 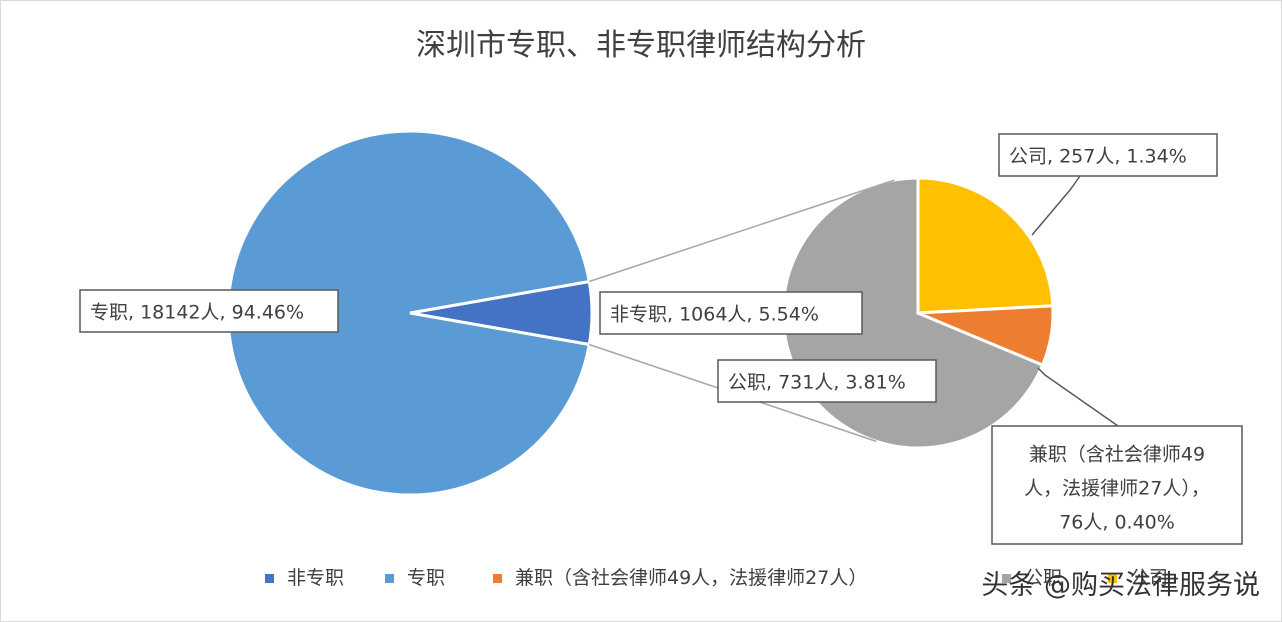 I want to click on legend-item-2: 兼职（含社会律师49人，法援律师27人）, so click(x=680, y=578).